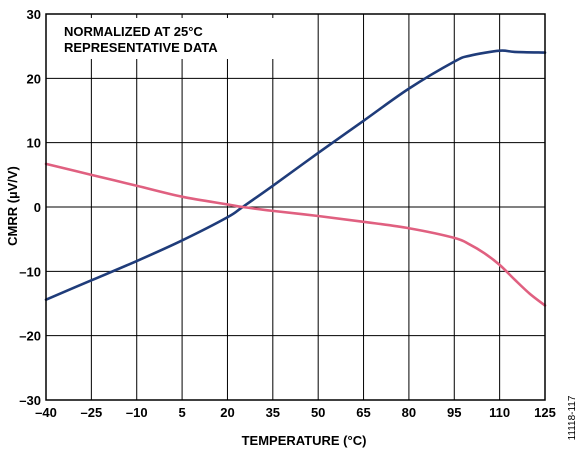 The height and width of the screenshot is (454, 580). Describe the element at coordinates (499, 412) in the screenshot. I see `x-tick-label: 110` at that location.